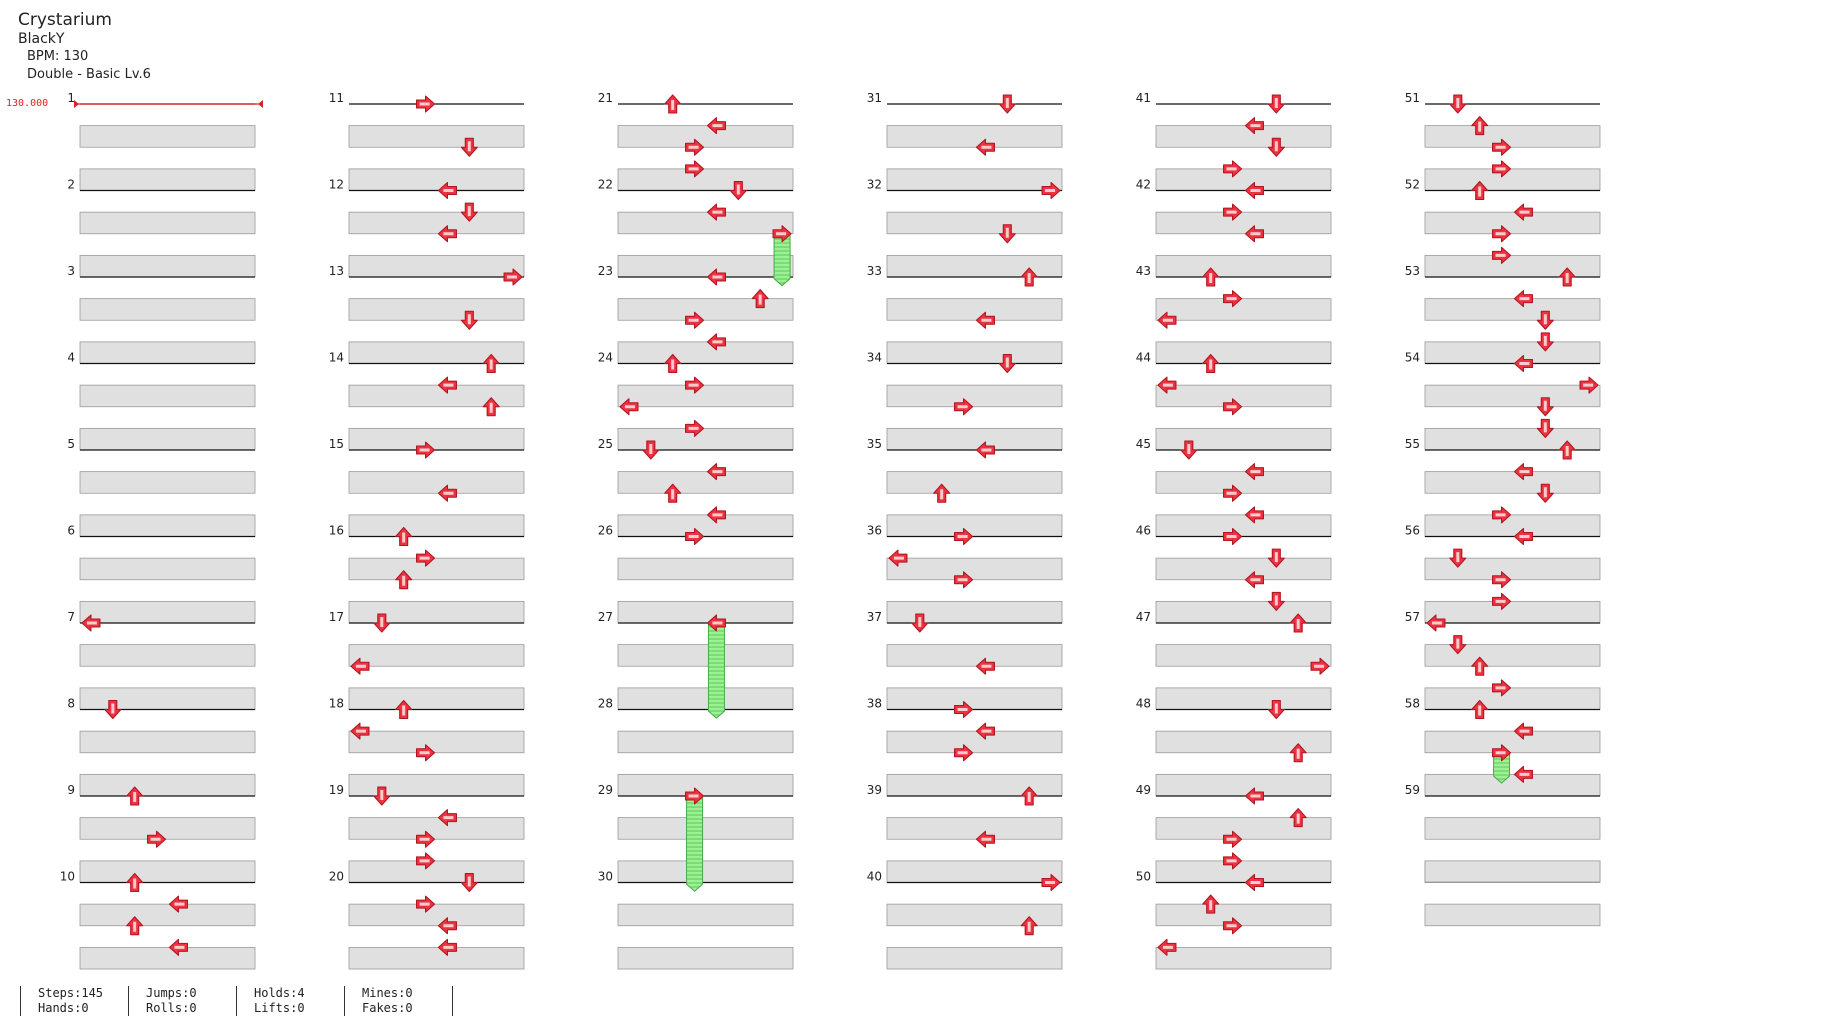 This screenshot has width=1828, height=1024. I want to click on measure-number: 59, so click(1412, 790).